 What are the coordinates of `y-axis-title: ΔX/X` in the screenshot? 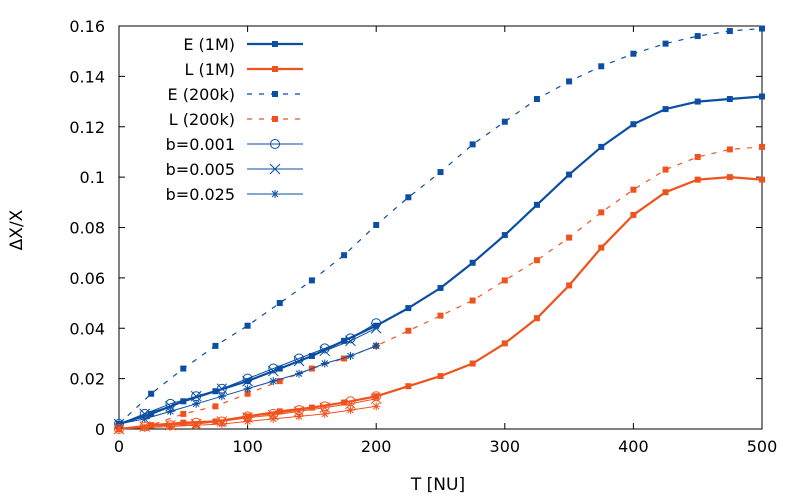 It's located at (17, 229).